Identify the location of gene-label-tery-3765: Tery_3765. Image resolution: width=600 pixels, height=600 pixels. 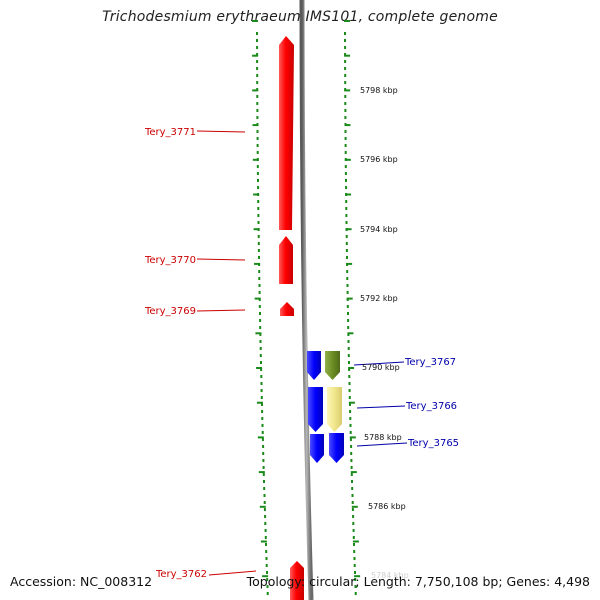
(433, 443).